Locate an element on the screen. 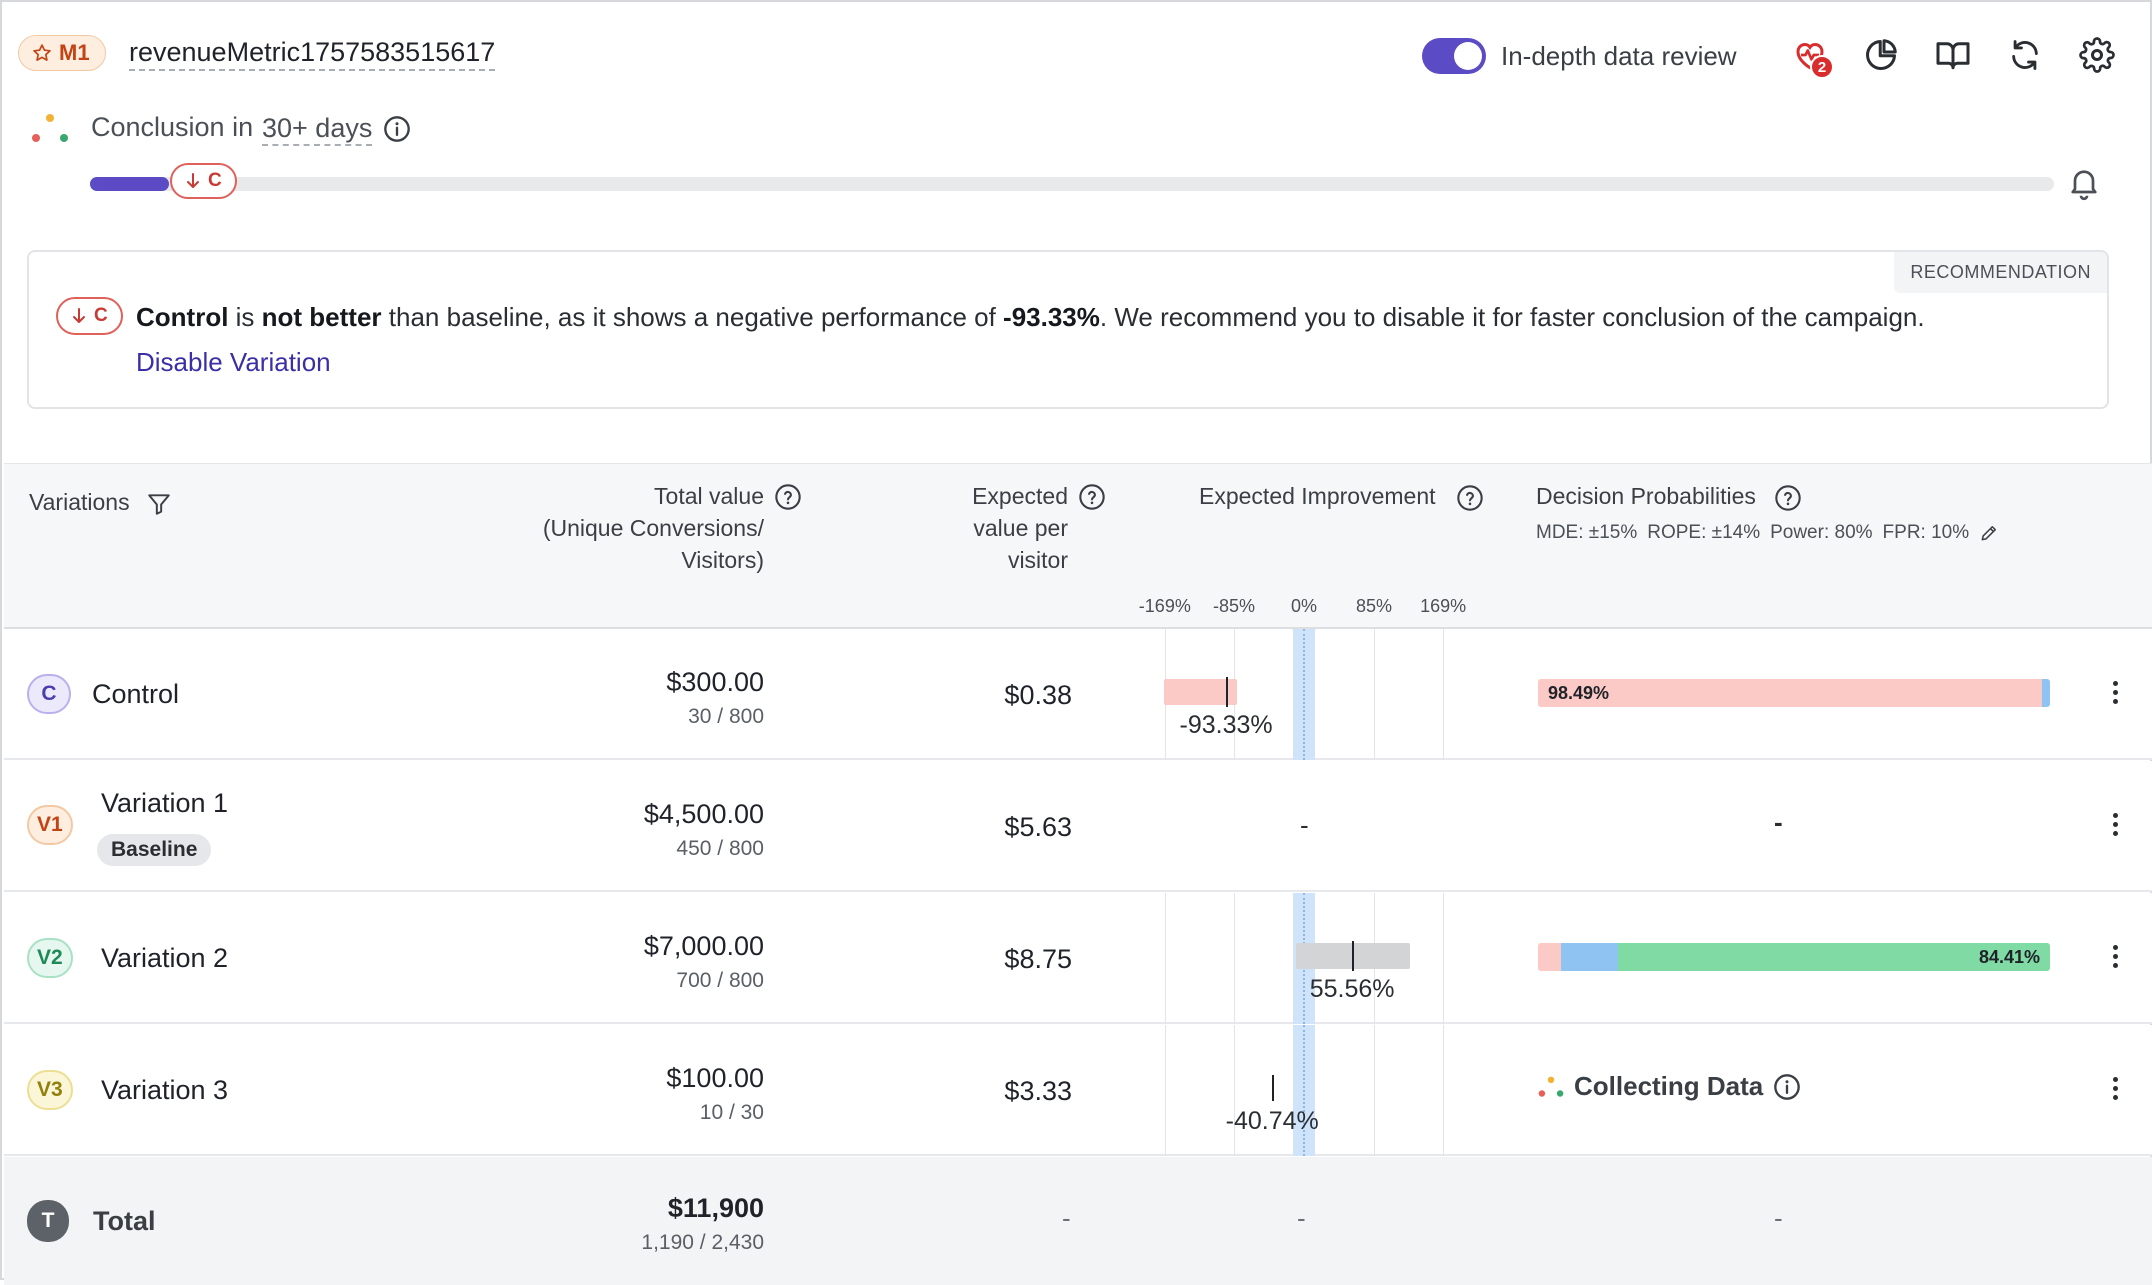 The image size is (2152, 1285). pie-chart-button is located at coordinates (1881, 55).